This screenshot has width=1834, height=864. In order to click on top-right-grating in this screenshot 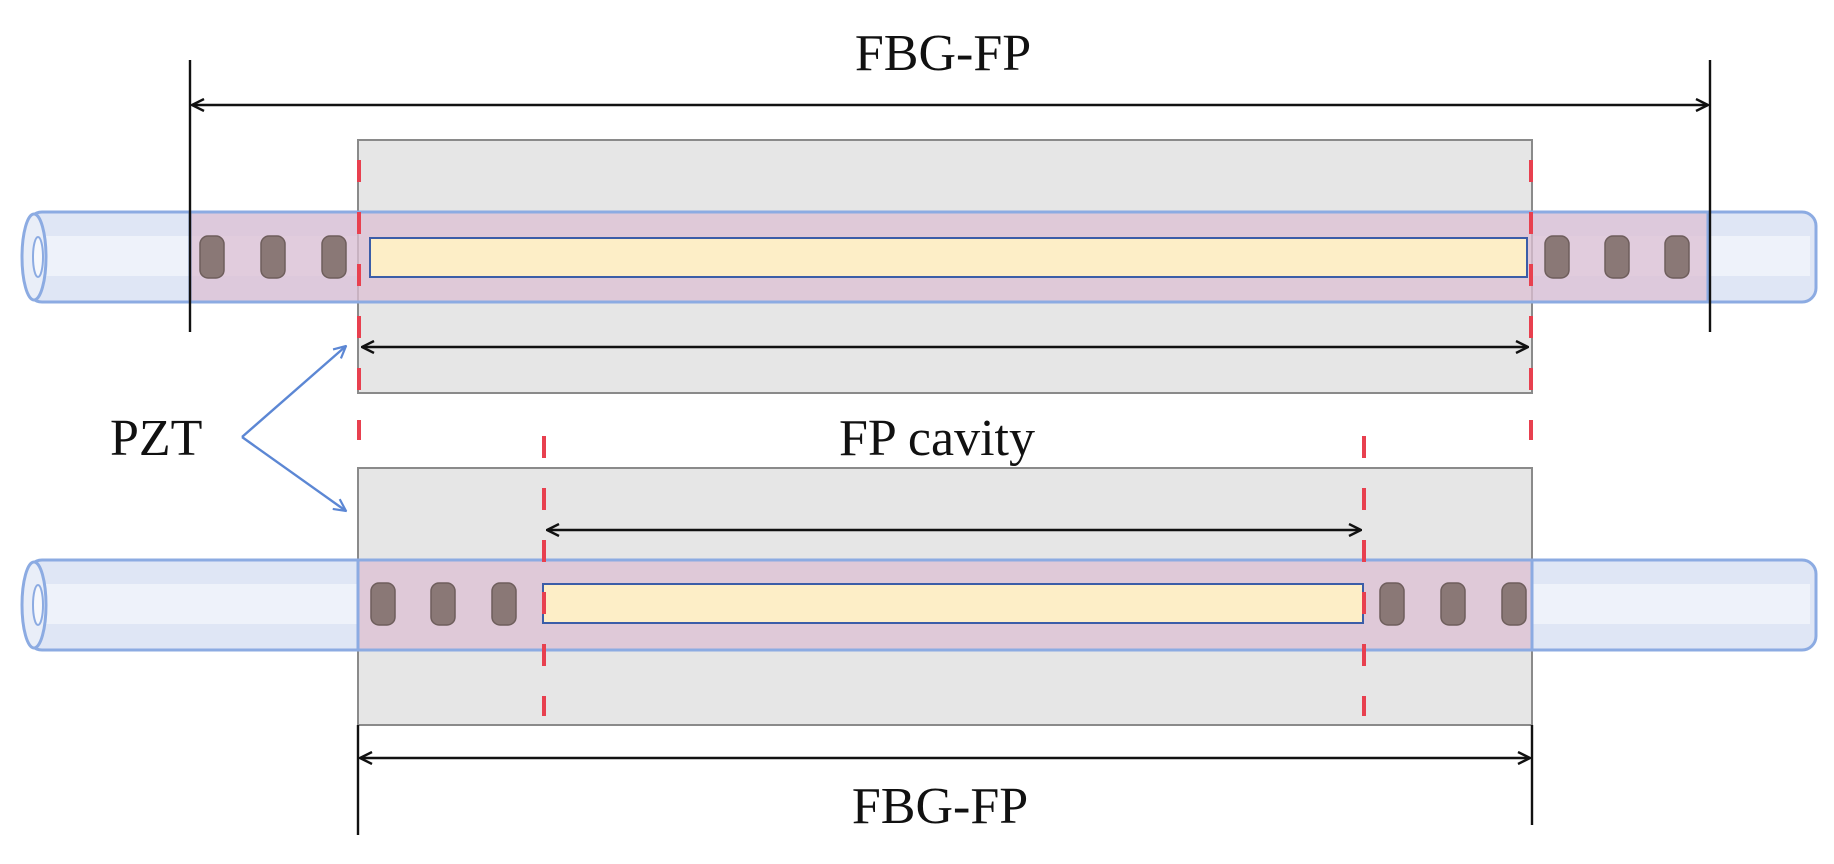, I will do `click(1617, 257)`.